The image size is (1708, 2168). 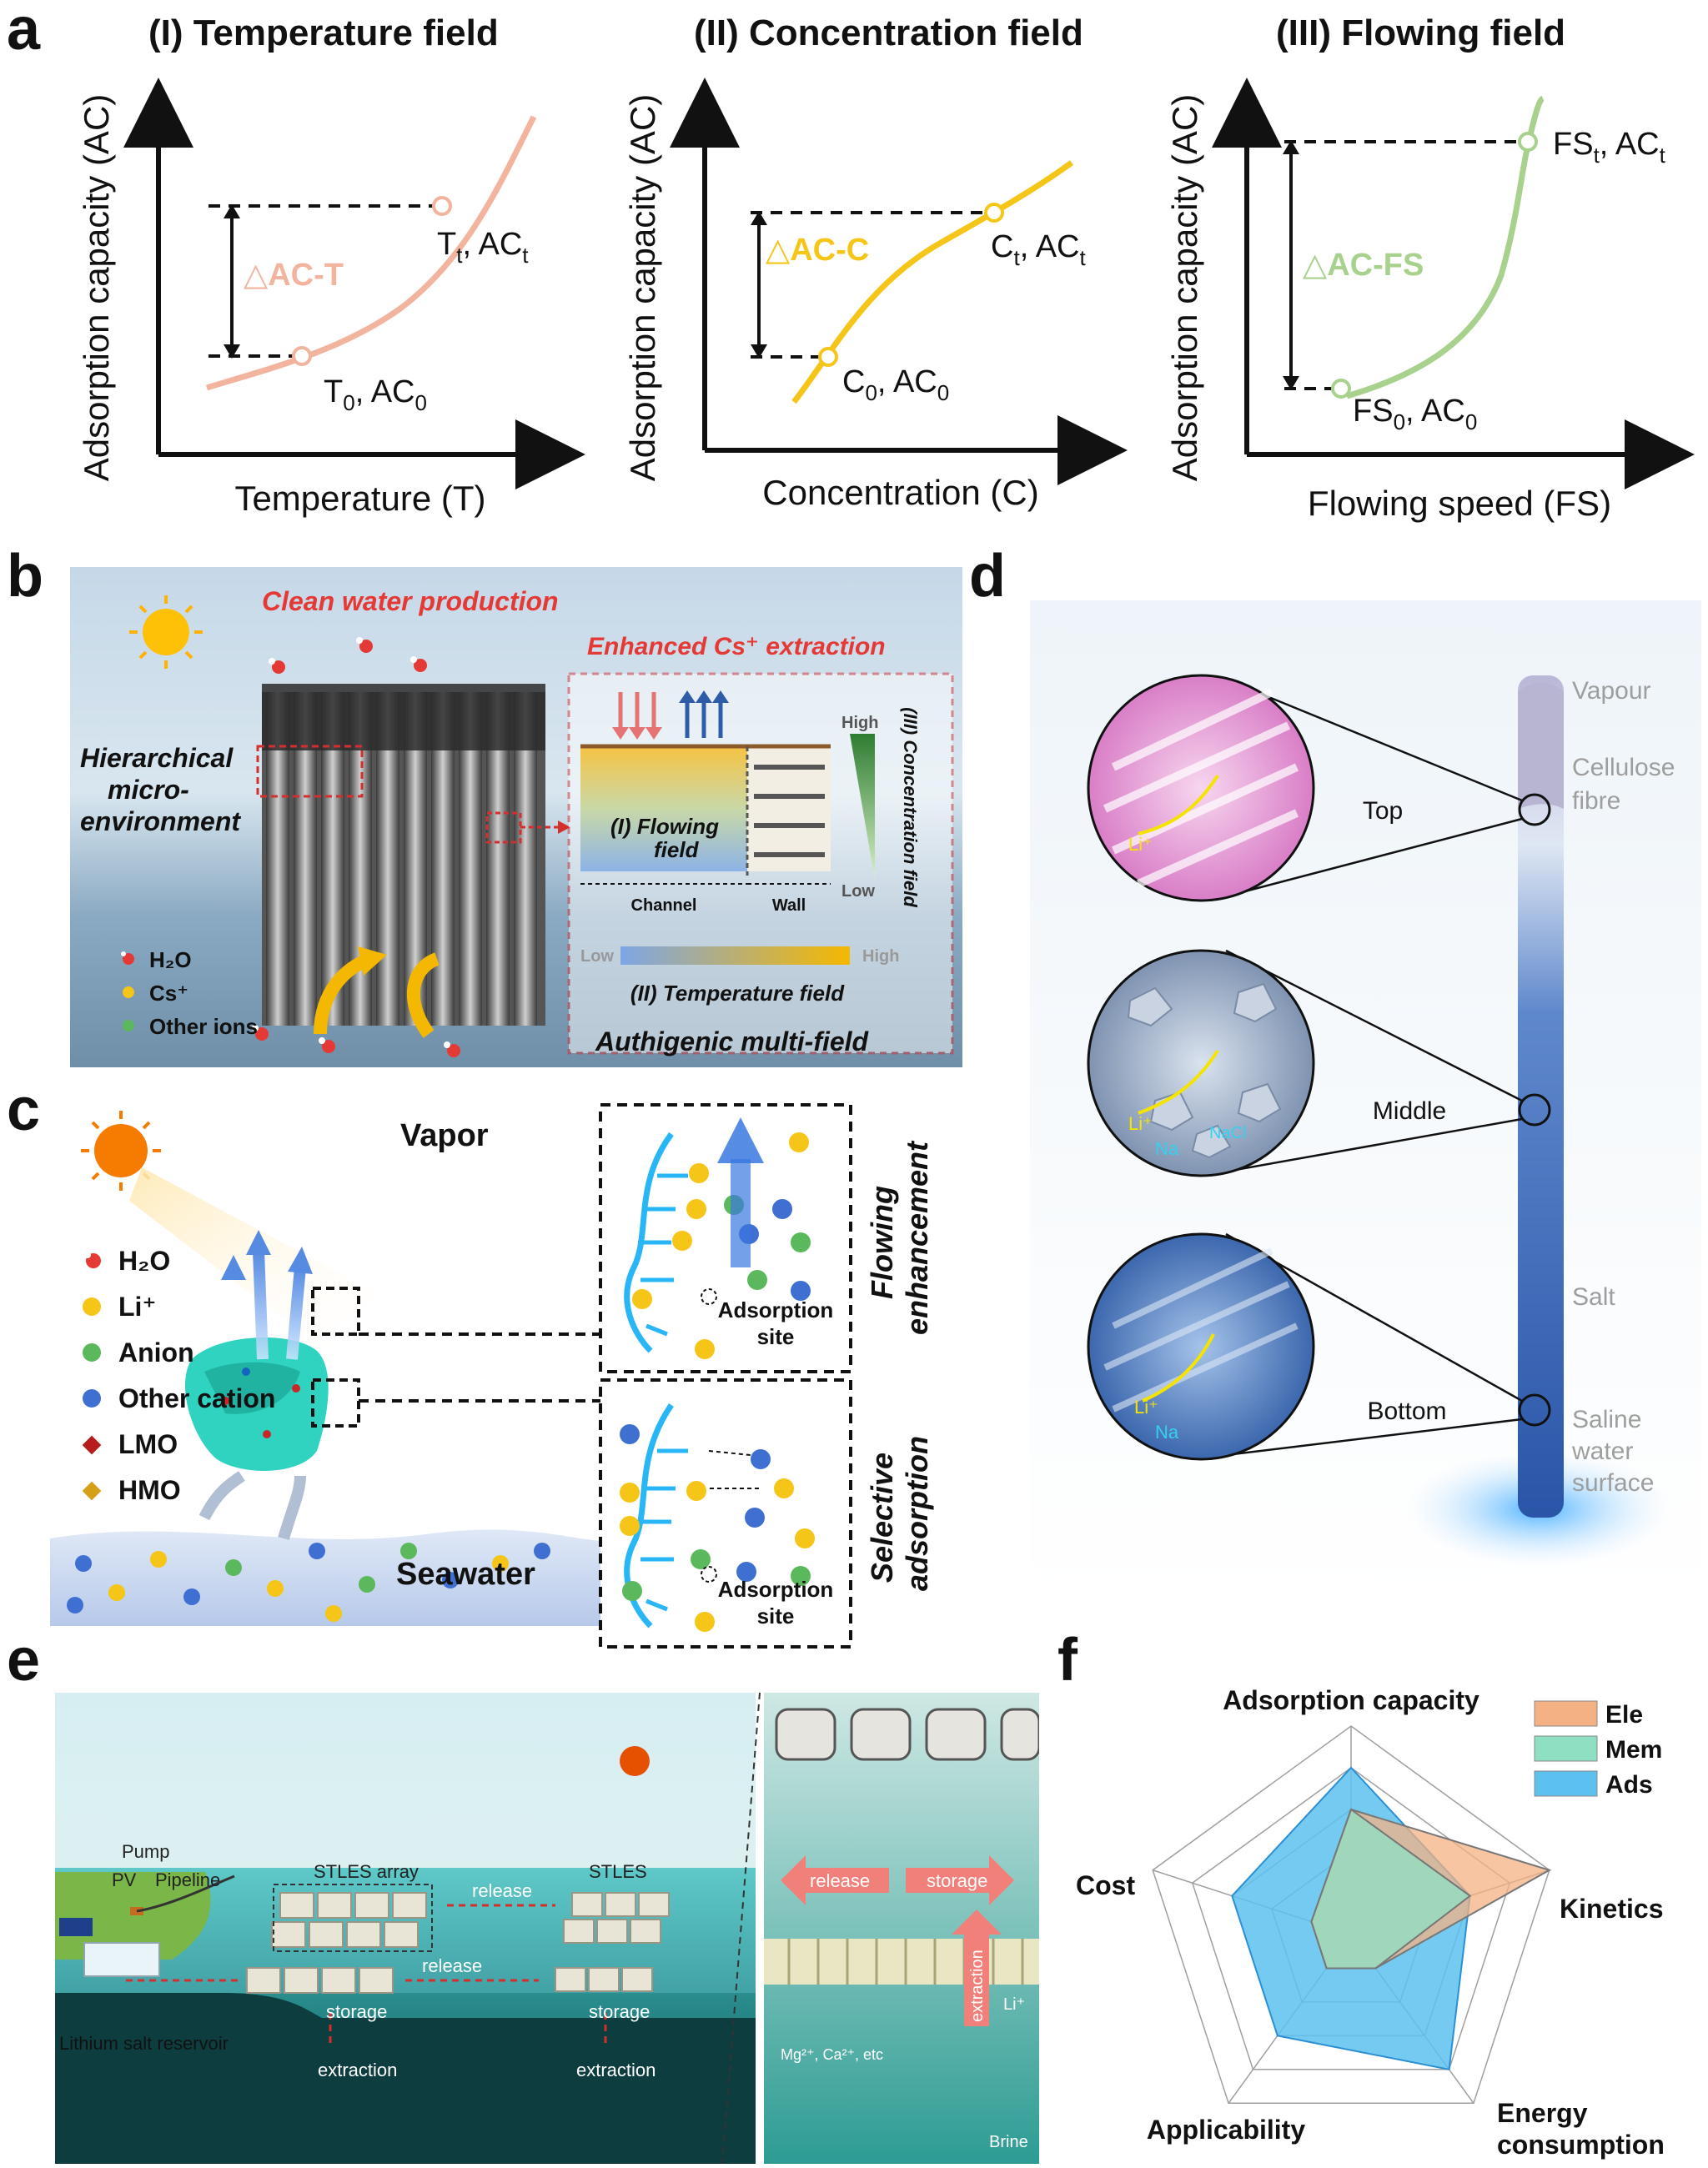 I want to click on svg-text: Channel, so click(x=664, y=905).